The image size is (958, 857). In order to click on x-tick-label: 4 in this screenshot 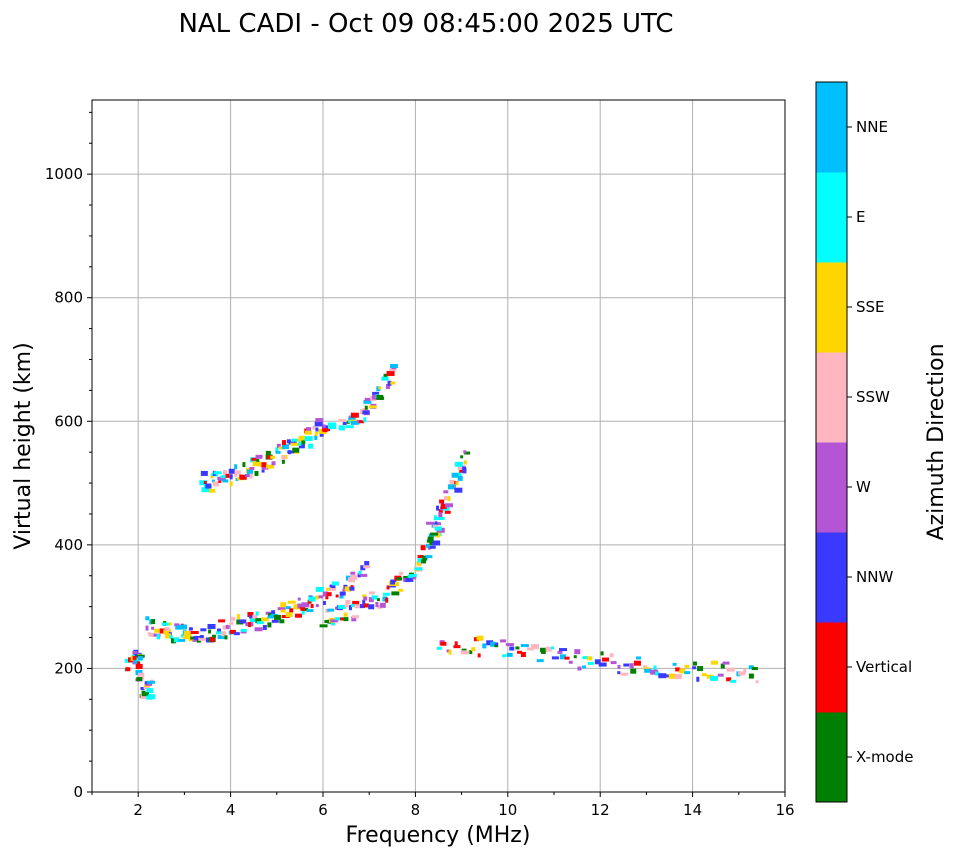, I will do `click(231, 810)`.